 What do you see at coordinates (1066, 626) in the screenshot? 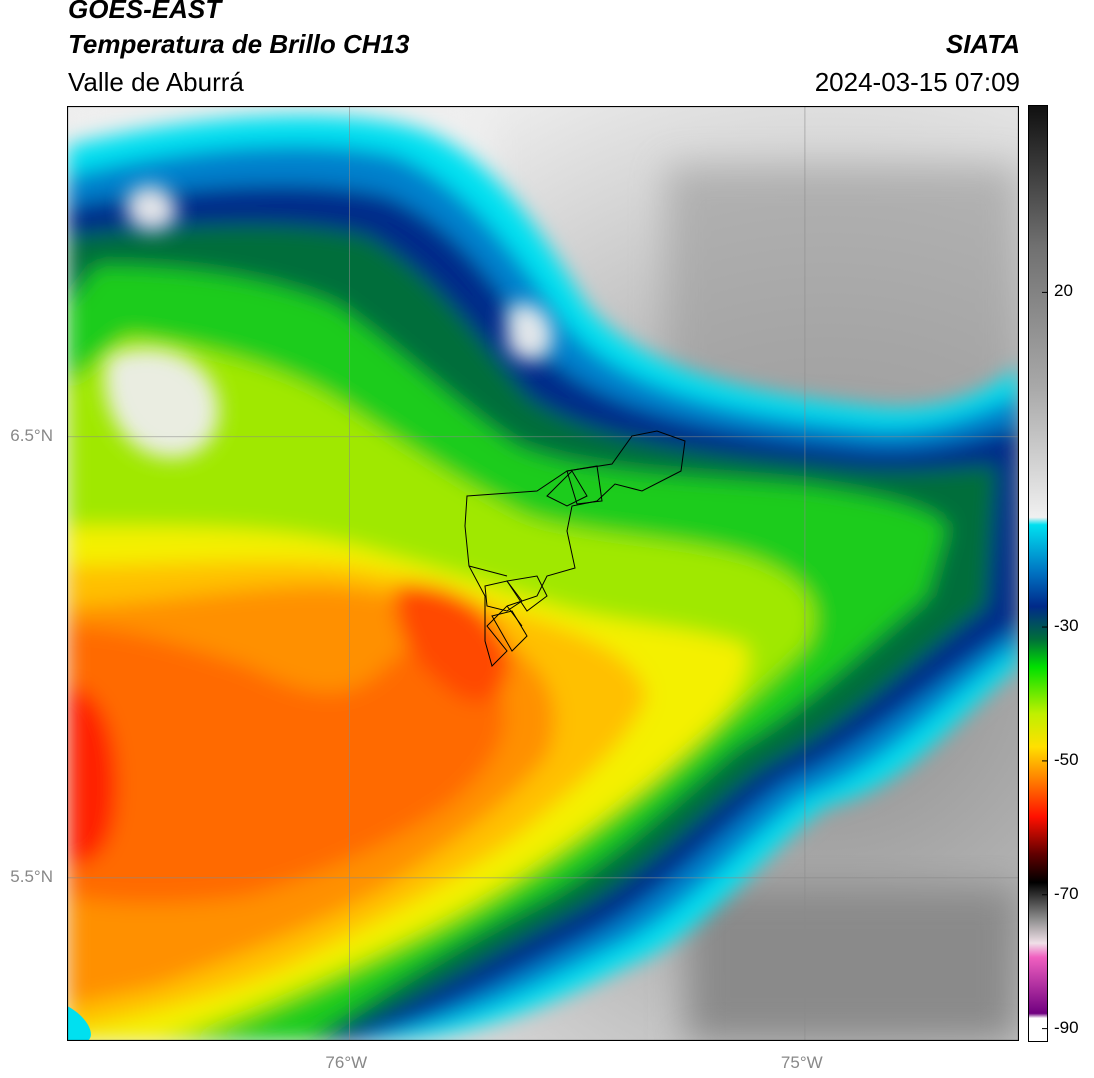
I see `colorbar-label: -30` at bounding box center [1066, 626].